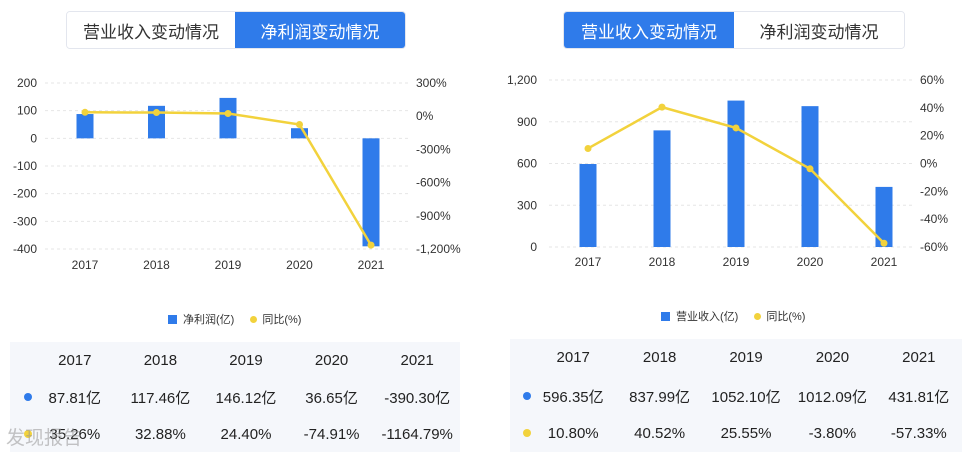 The height and width of the screenshot is (452, 969). I want to click on yoy-cell: -57.33%, so click(918, 433).